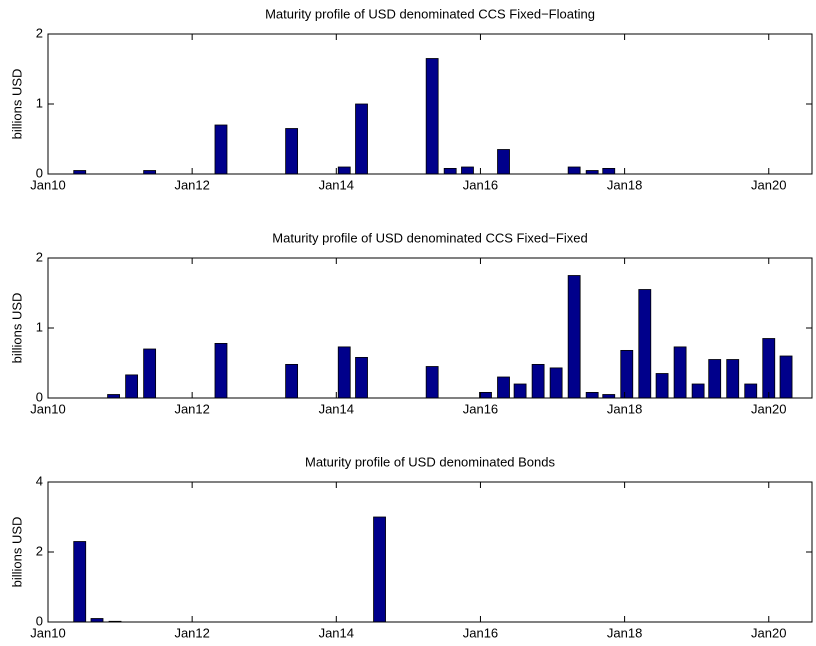 The height and width of the screenshot is (646, 816). I want to click on y-tick-label: 4, so click(39, 480).